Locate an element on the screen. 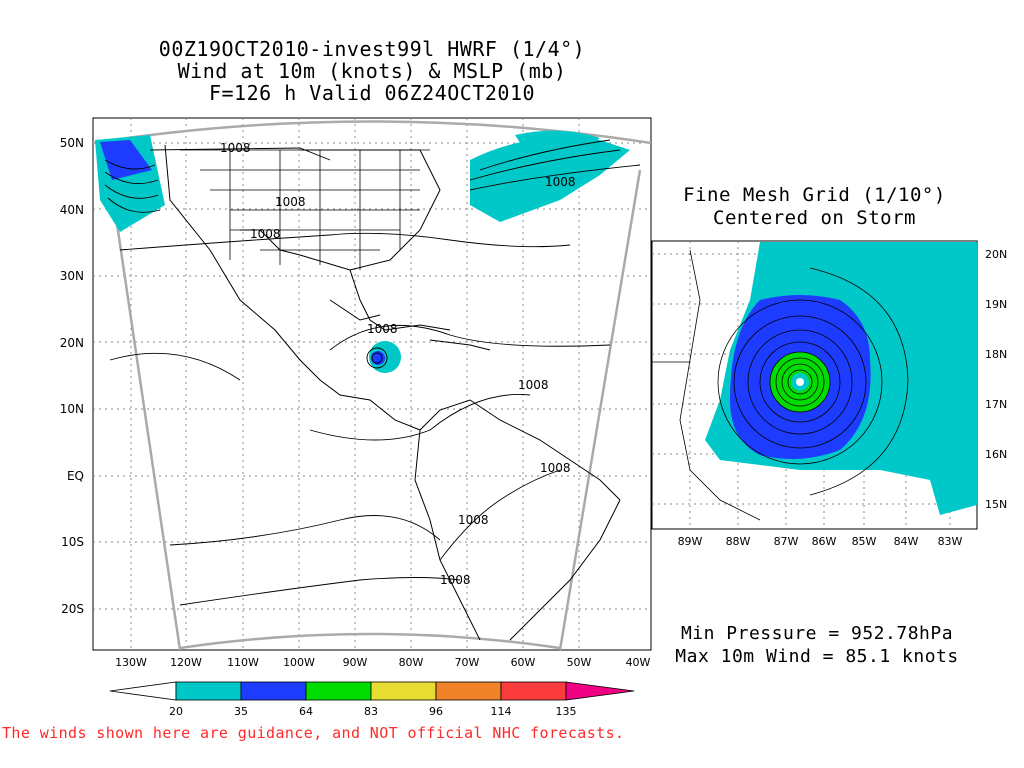 The image size is (1024, 768). lat-label: 30N is located at coordinates (72, 276).